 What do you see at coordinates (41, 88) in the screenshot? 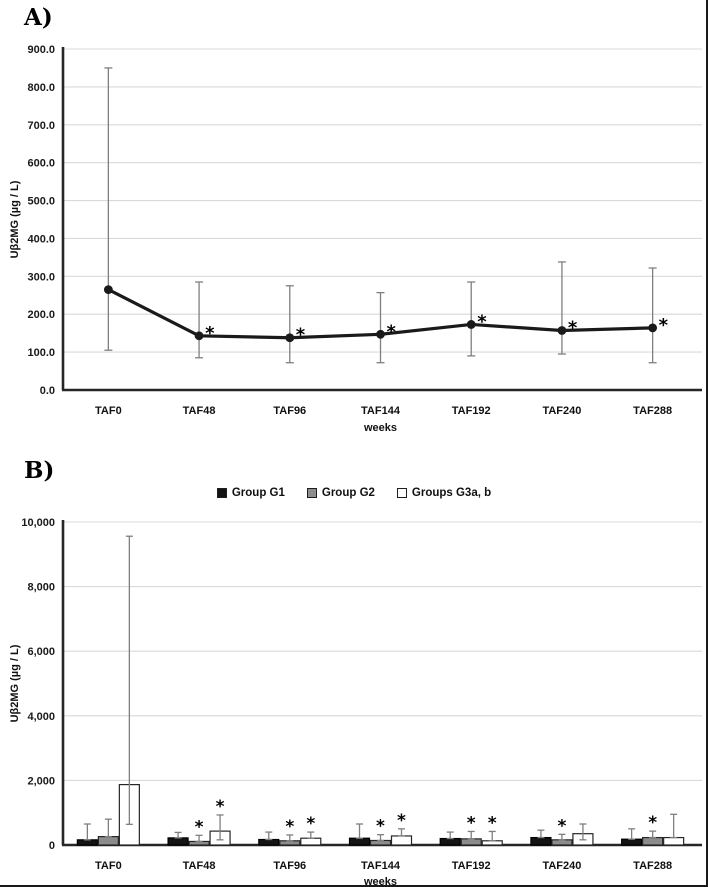
I see `svg-text: 800.0` at bounding box center [41, 88].